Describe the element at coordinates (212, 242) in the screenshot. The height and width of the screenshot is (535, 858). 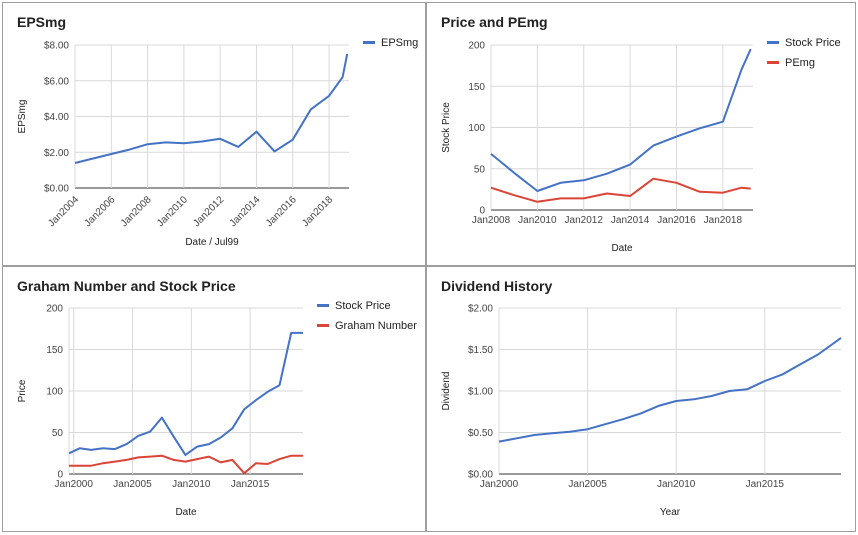
I see `x-axis-title: Date / Jul99` at that location.